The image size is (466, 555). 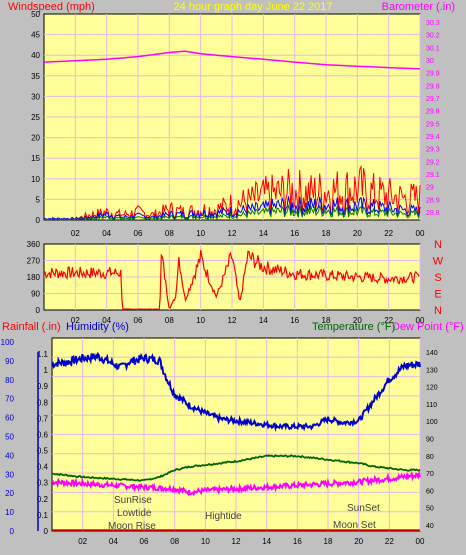 What do you see at coordinates (433, 137) in the screenshot?
I see `barometer-tick: 29.4` at bounding box center [433, 137].